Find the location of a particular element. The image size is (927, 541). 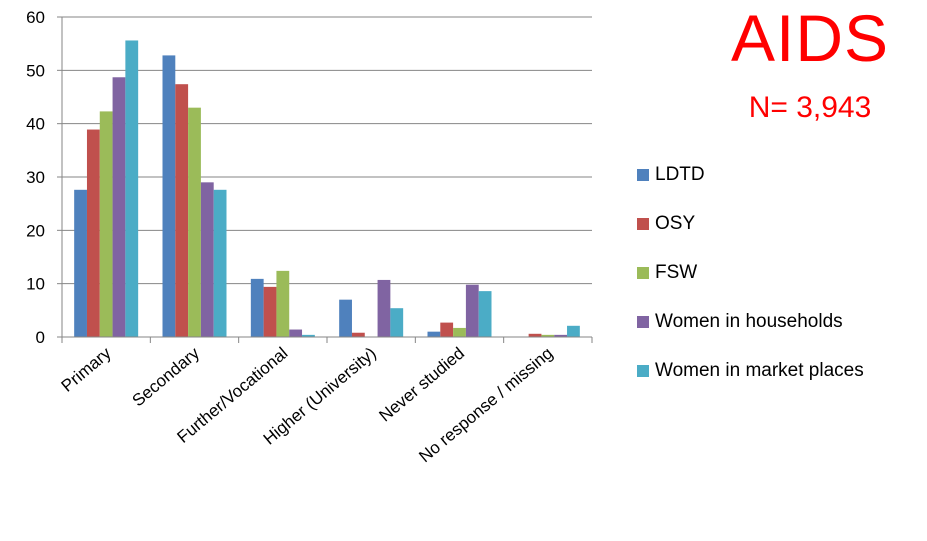

legend-label: FSW is located at coordinates (676, 272).